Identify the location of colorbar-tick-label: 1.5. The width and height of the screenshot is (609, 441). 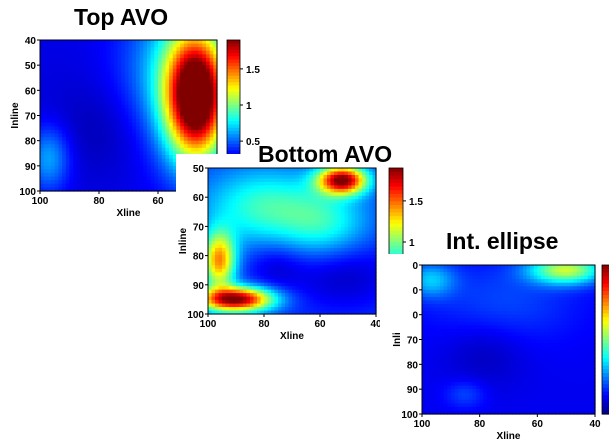
(416, 202).